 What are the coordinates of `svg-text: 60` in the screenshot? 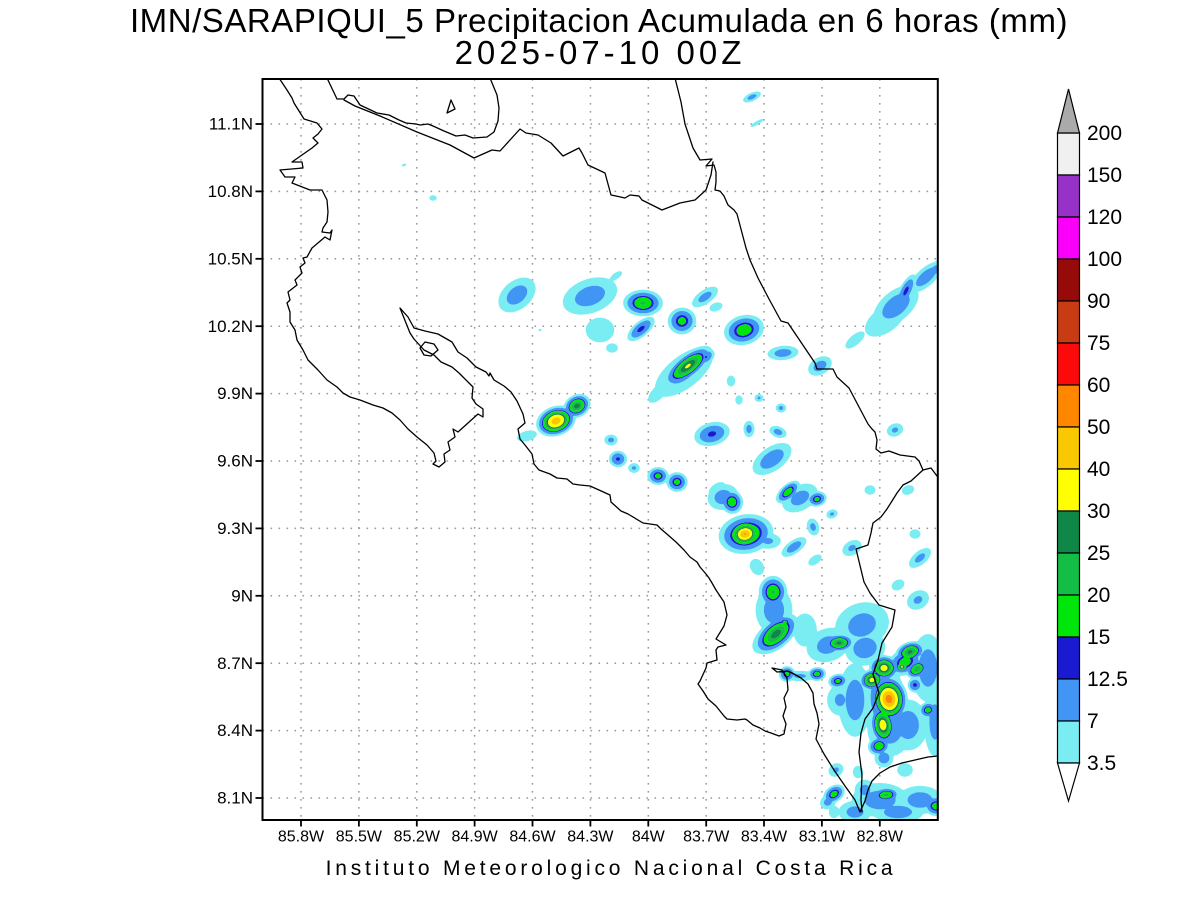 It's located at (1098, 385).